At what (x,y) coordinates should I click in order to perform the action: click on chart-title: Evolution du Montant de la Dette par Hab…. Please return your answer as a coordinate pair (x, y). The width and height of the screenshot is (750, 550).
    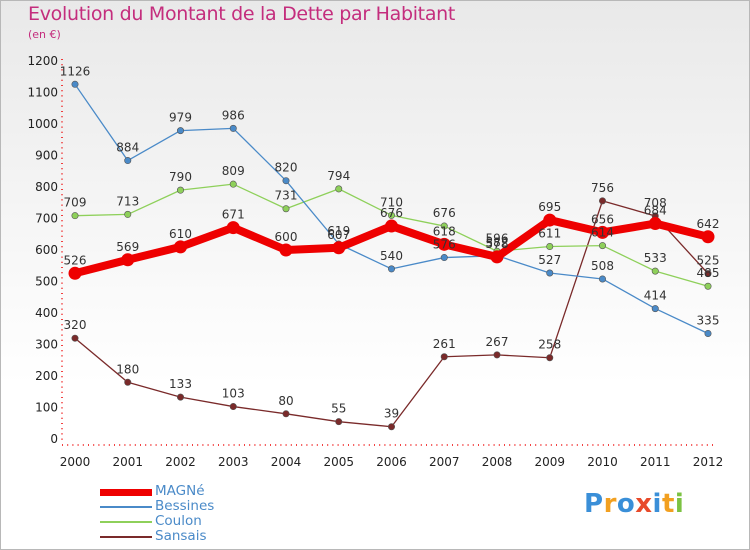
    Looking at the image, I should click on (242, 14).